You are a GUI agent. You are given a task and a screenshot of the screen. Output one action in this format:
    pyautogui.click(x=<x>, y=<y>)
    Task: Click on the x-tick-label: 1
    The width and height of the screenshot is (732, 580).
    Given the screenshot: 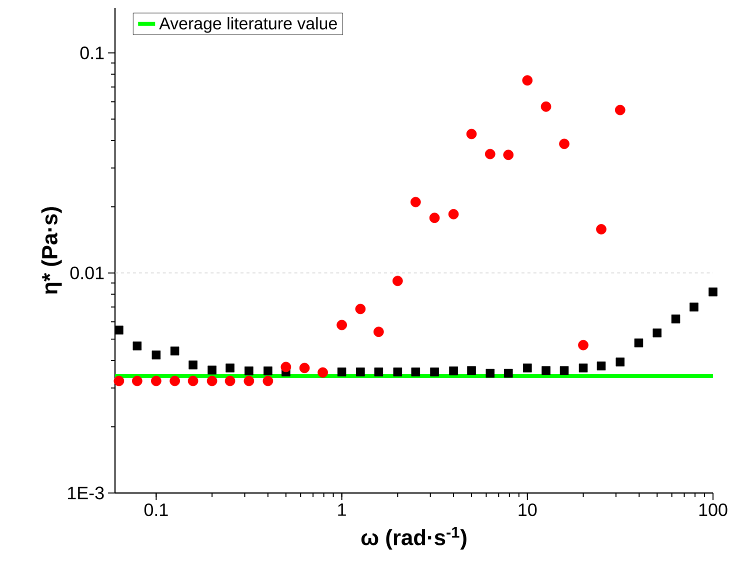 What is the action you would take?
    pyautogui.click(x=342, y=509)
    